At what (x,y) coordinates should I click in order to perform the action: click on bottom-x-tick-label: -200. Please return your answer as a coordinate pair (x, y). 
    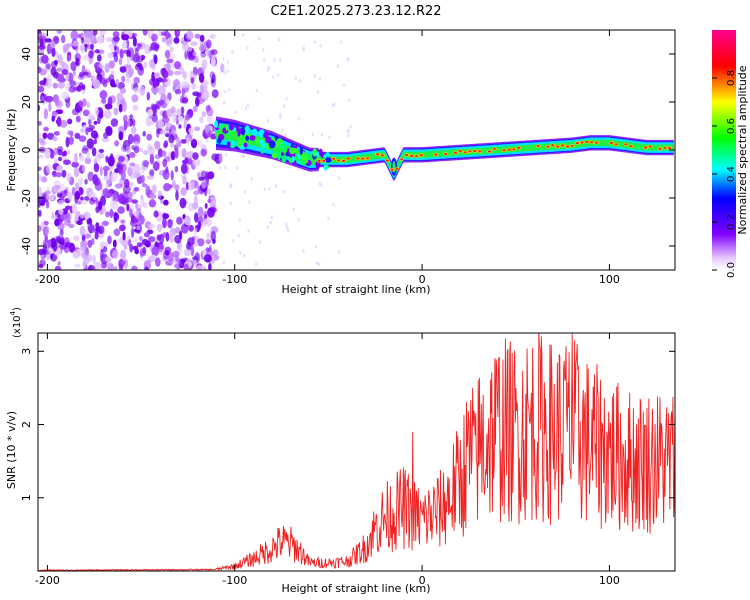
    Looking at the image, I should click on (47, 580).